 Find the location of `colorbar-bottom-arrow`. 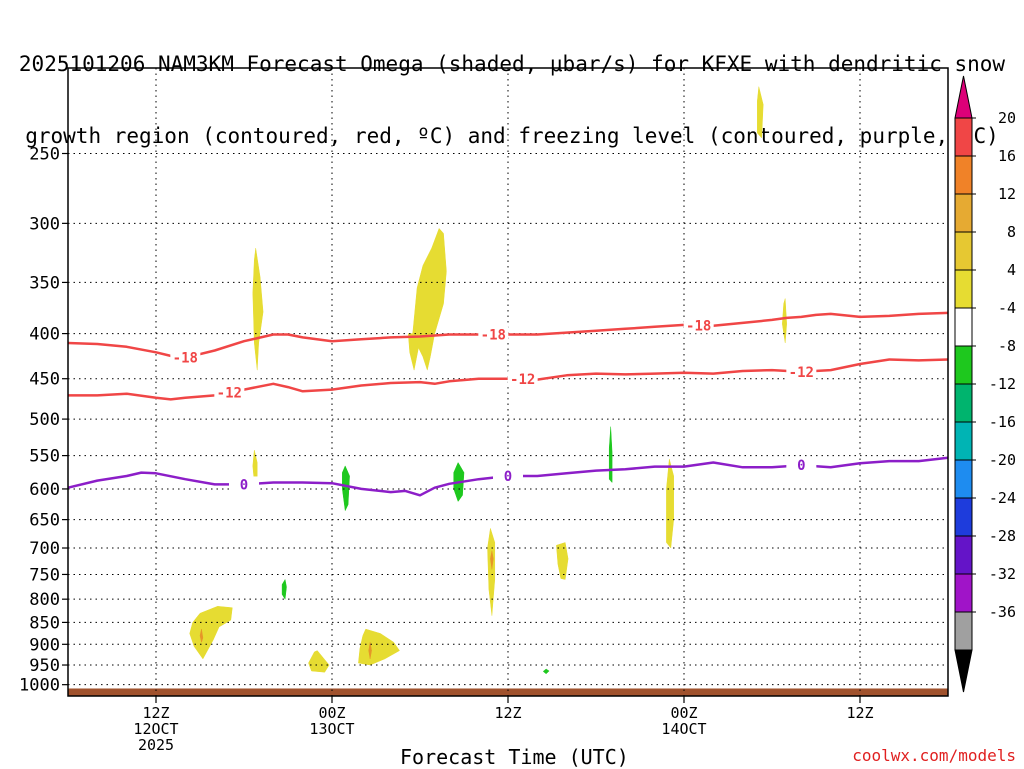

colorbar-bottom-arrow is located at coordinates (963, 671).